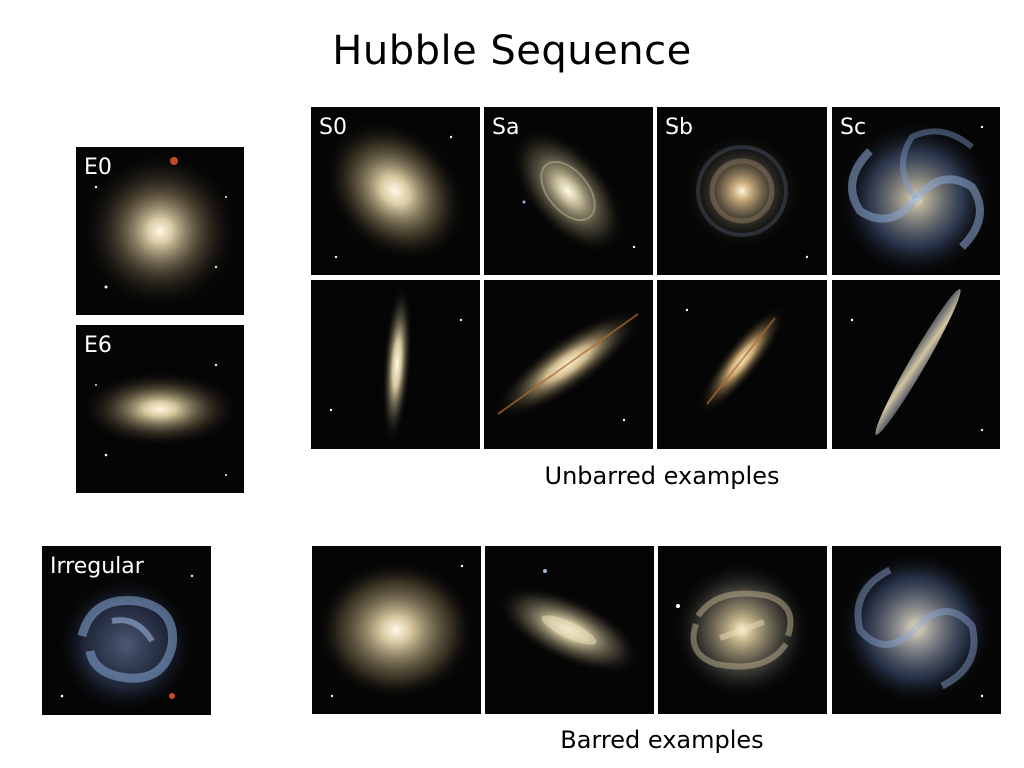  What do you see at coordinates (916, 630) in the screenshot?
I see `sc-barred-panel` at bounding box center [916, 630].